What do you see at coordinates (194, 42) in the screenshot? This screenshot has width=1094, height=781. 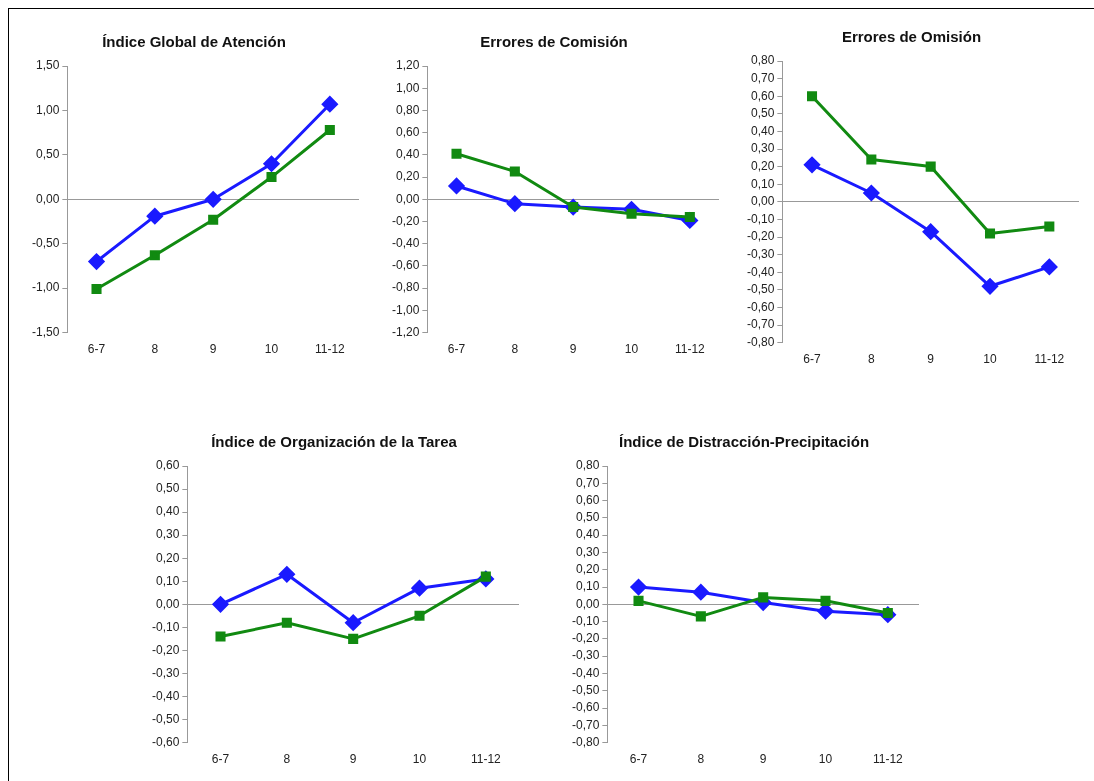 I see `chart-title: Índice Global de Atención` at bounding box center [194, 42].